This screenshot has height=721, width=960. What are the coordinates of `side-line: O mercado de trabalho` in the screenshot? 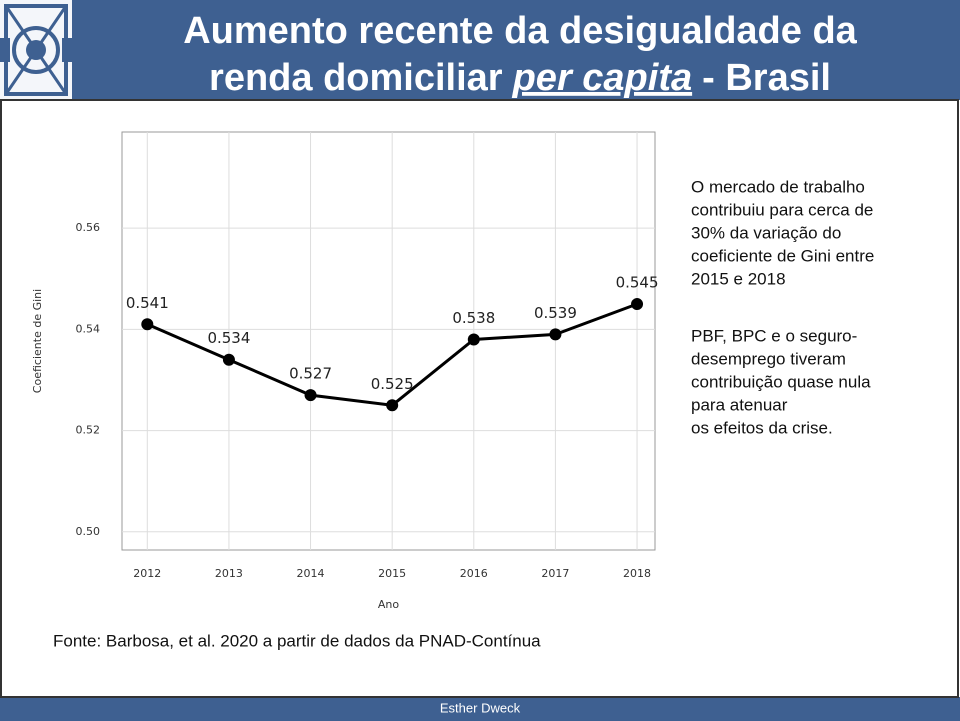 It's located at (778, 186).